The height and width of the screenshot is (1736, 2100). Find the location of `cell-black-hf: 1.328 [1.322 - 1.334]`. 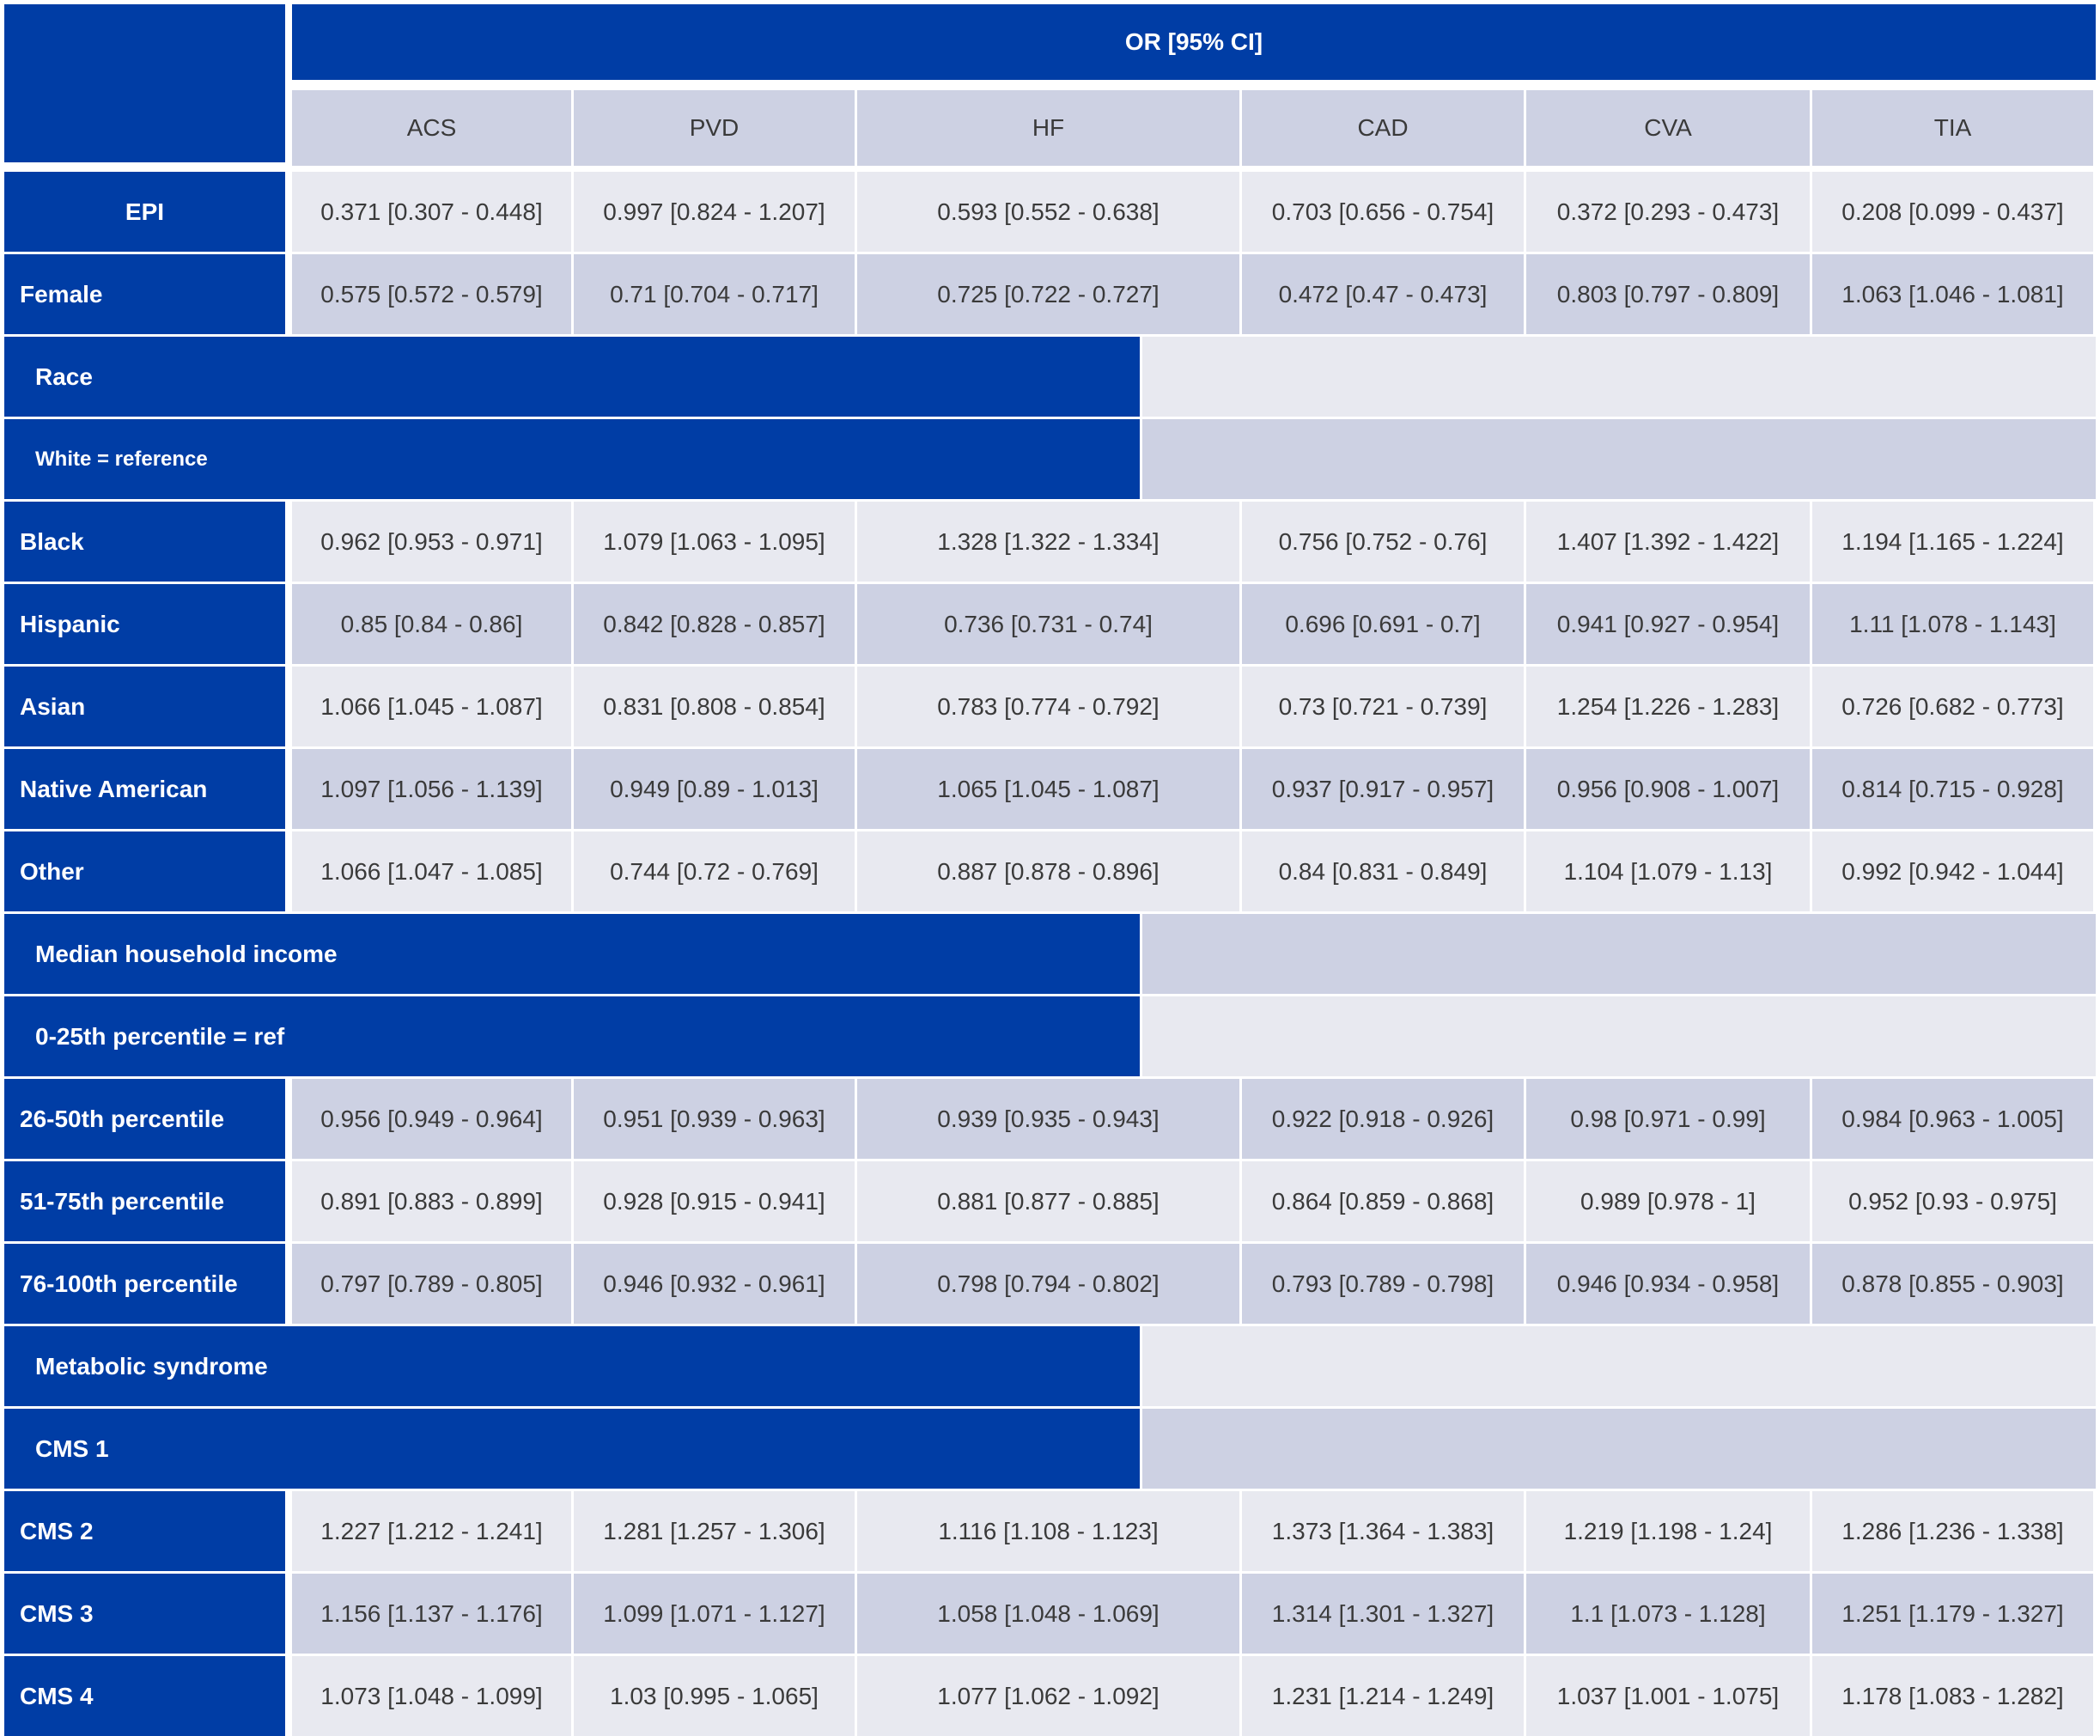

cell-black-hf: 1.328 [1.322 - 1.334] is located at coordinates (1048, 542).